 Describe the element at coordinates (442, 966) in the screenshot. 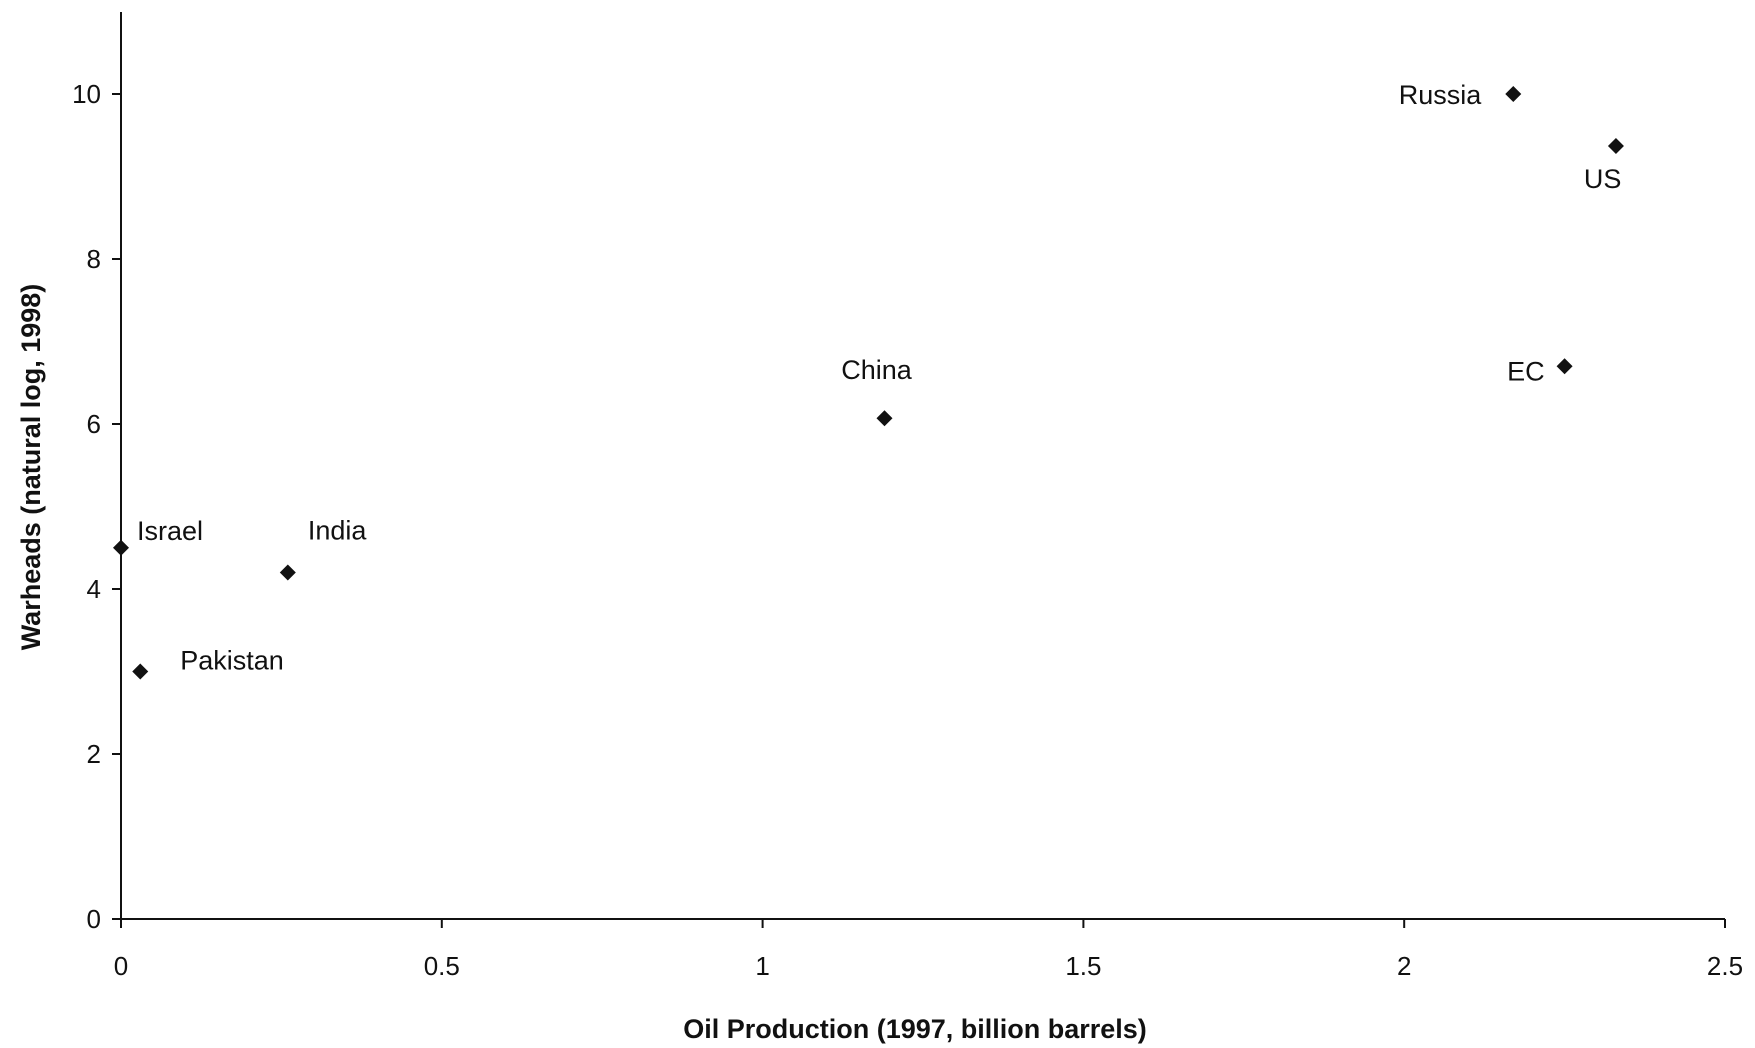

I see `x-tick-label: 0.5` at that location.